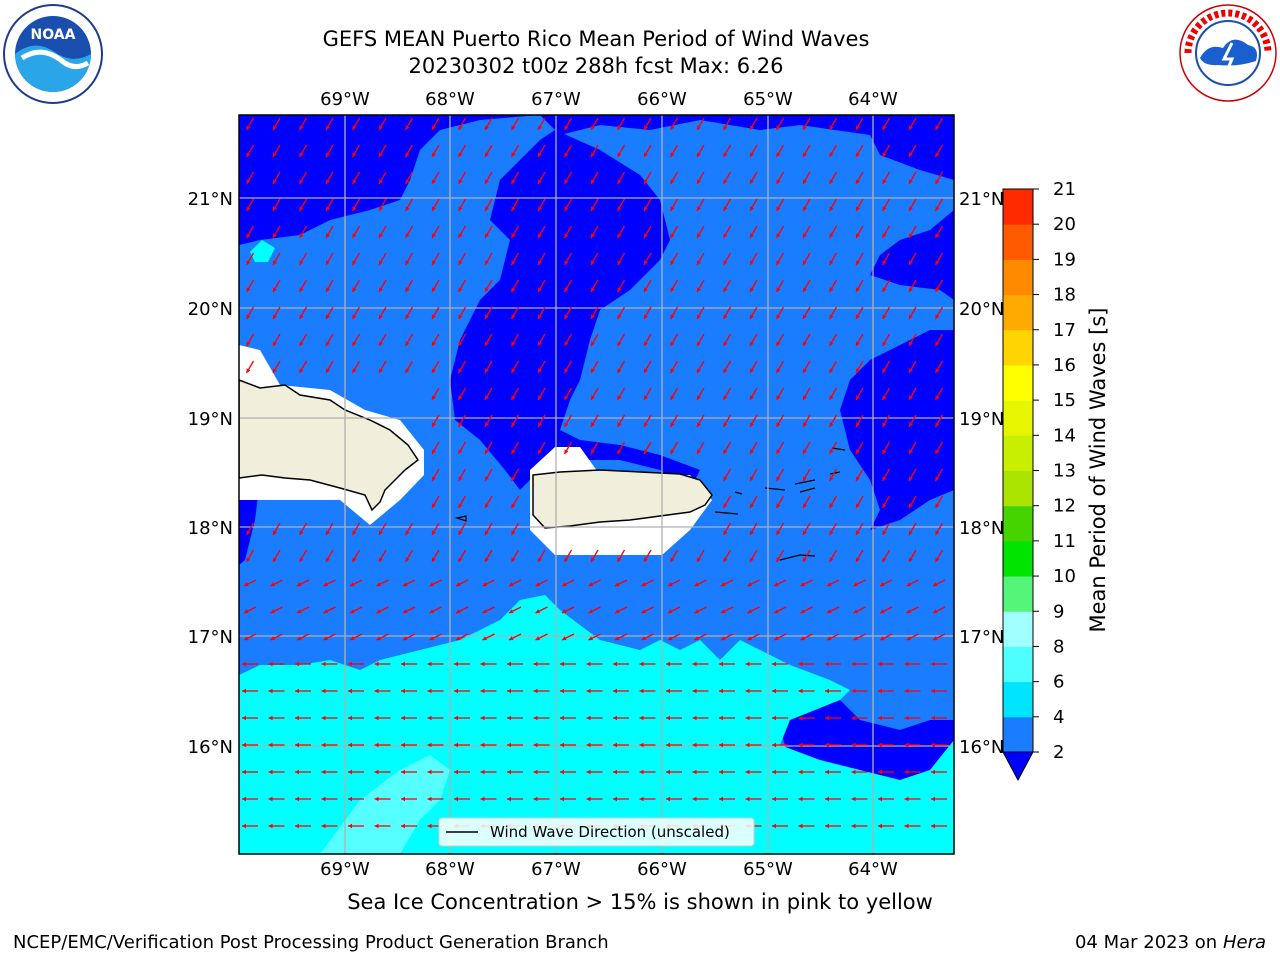  I want to click on lat-label-right-18: 18°N, so click(981, 528).